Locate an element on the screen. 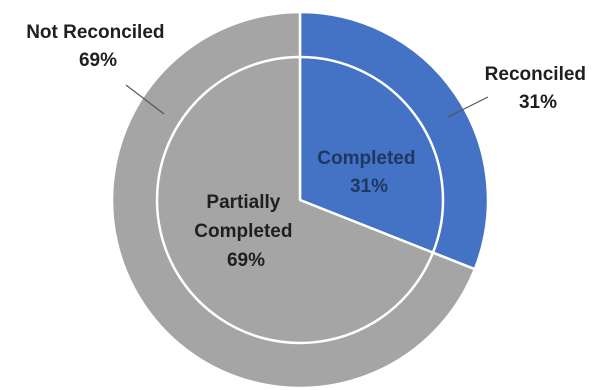  leader-line-reconciled is located at coordinates (468, 107).